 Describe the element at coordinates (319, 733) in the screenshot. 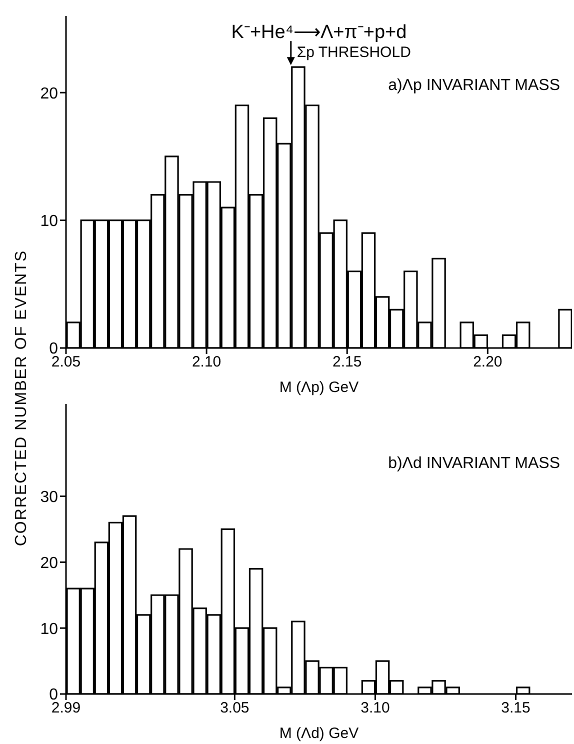

I see `x-axis-title: M (Λd) GeV` at that location.